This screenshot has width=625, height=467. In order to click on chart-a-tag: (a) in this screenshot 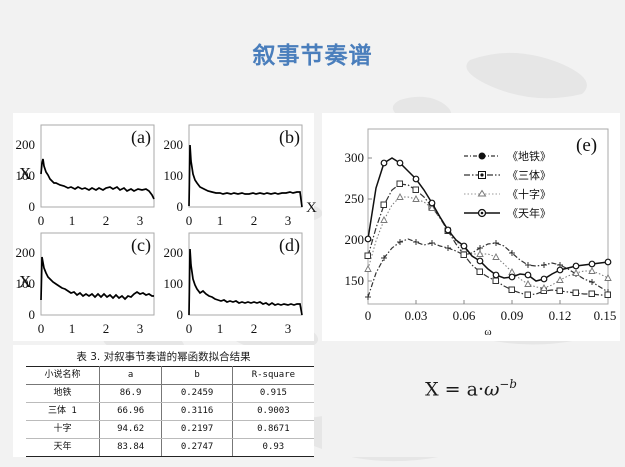, I will do `click(141, 137)`.